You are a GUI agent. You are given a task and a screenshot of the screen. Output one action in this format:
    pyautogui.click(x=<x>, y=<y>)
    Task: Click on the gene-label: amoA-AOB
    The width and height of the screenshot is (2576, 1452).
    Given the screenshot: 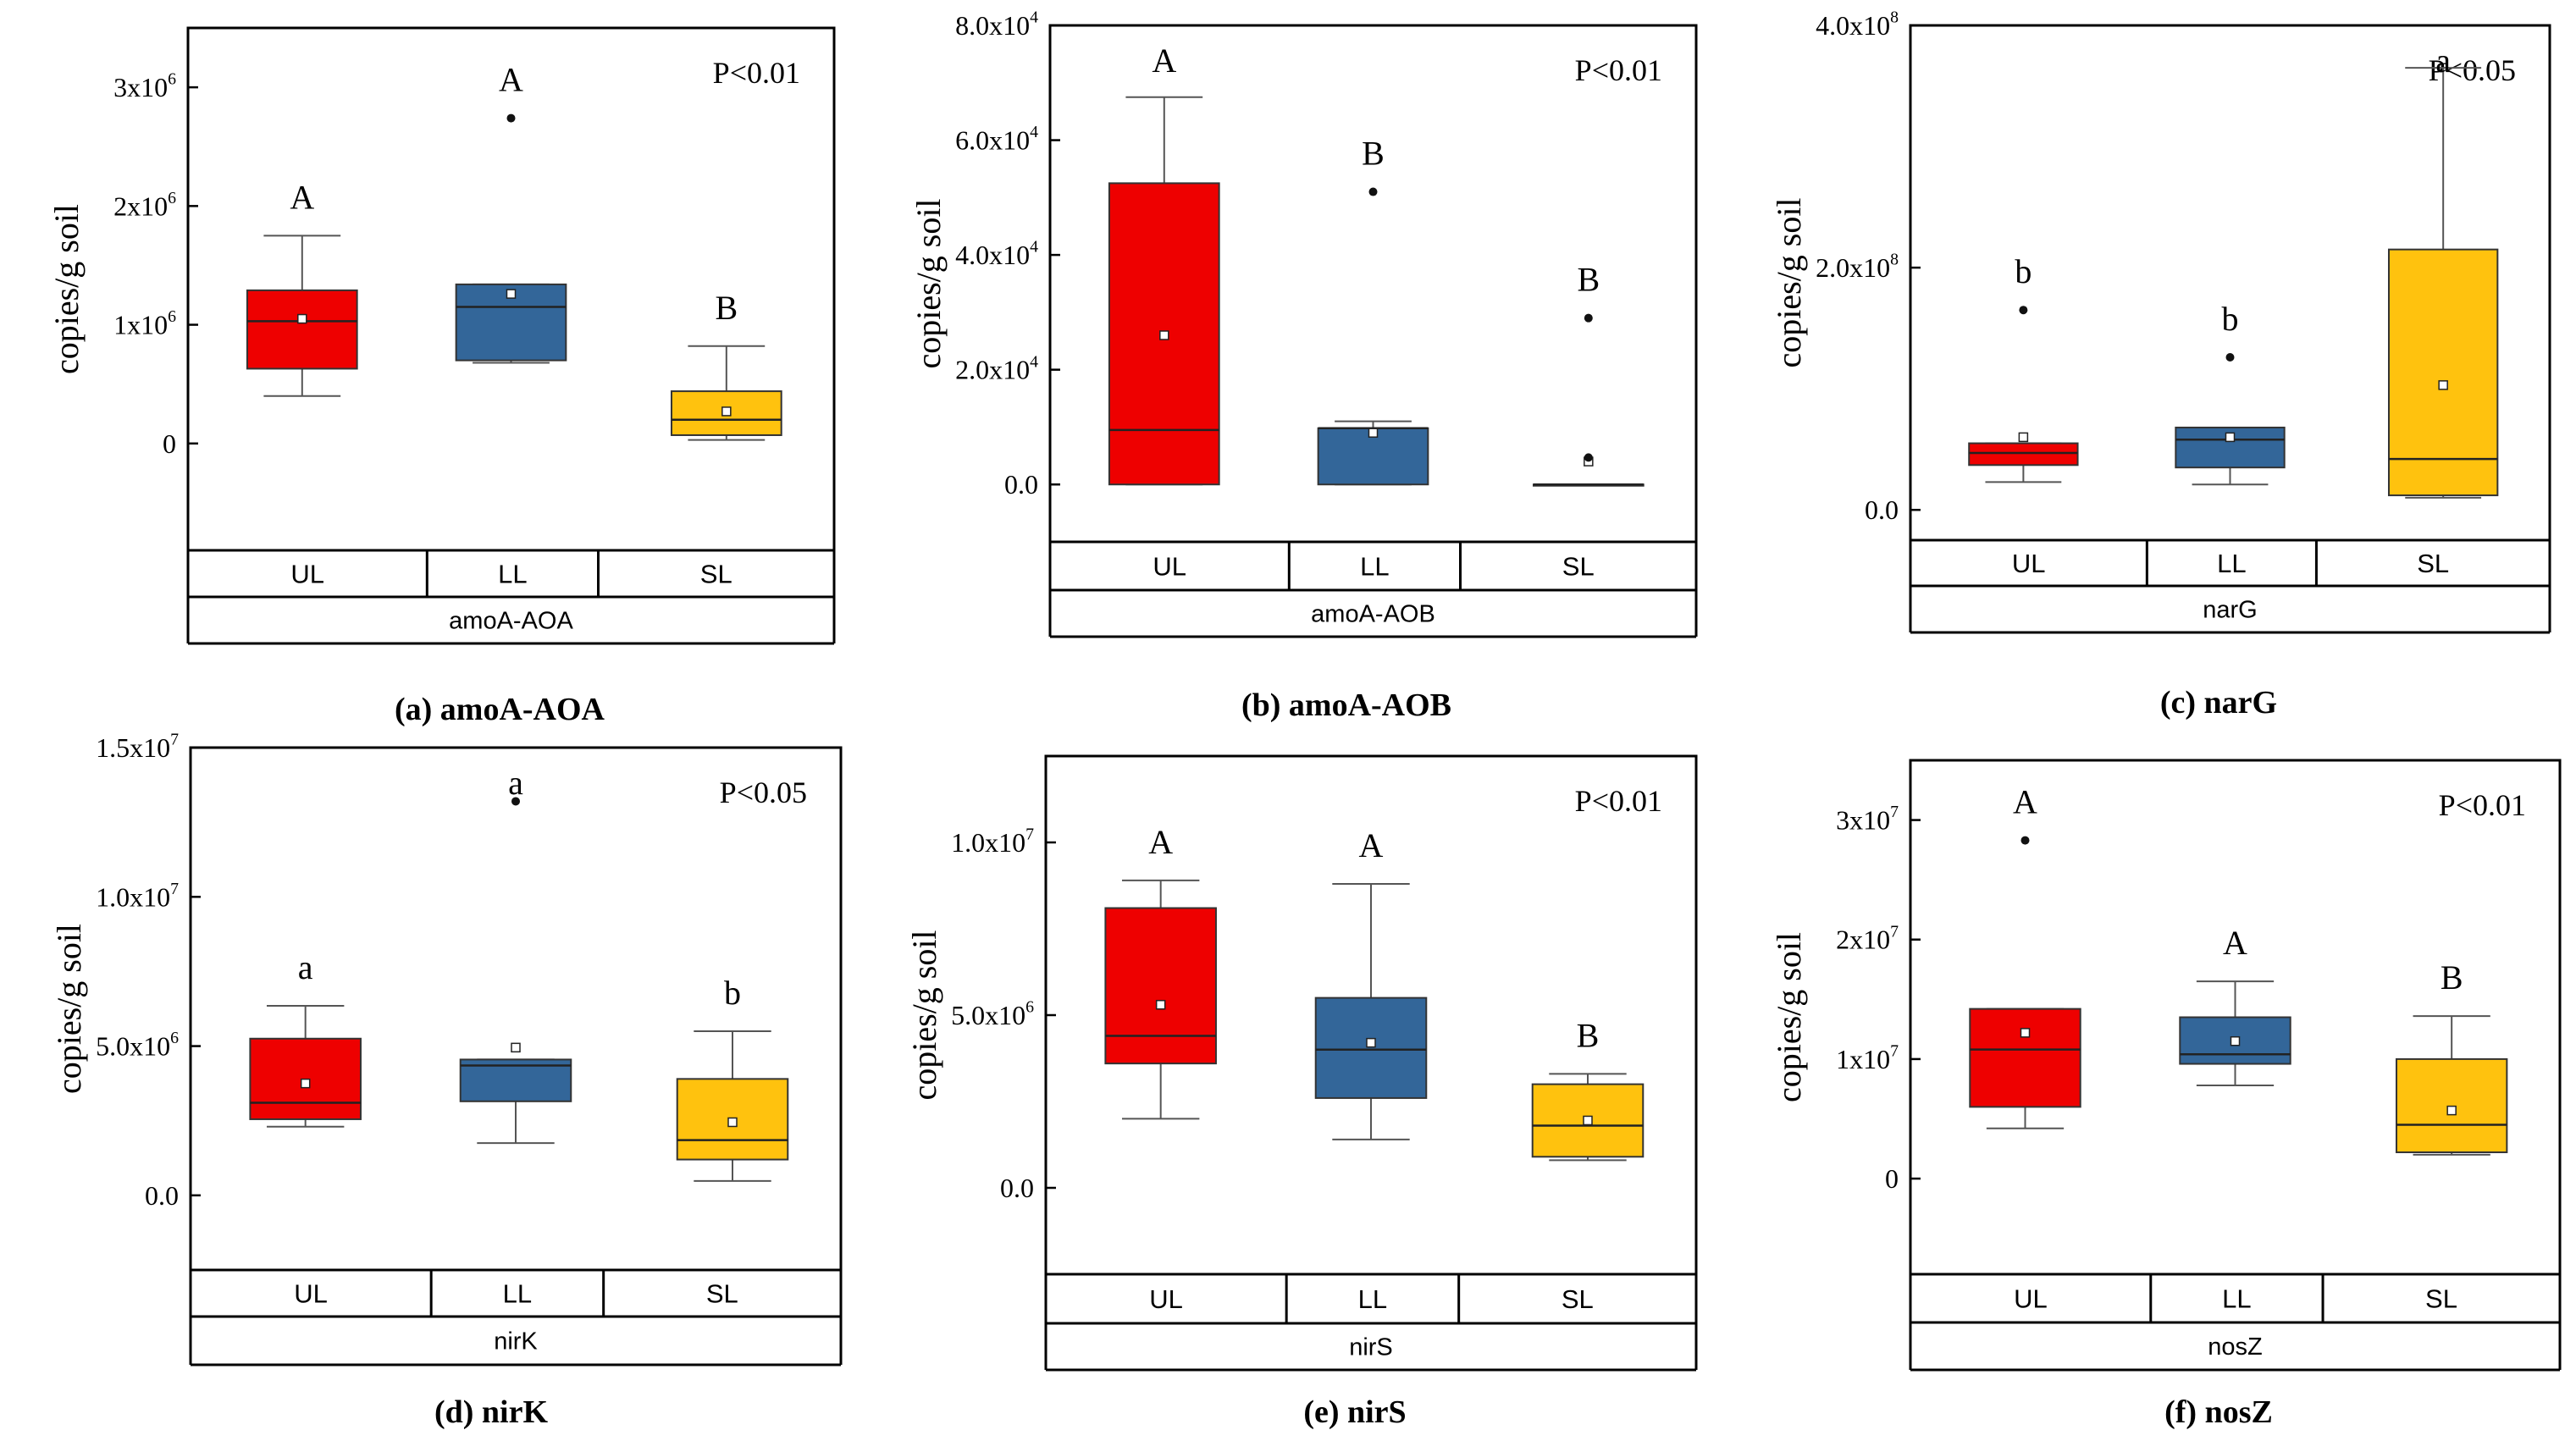 What is the action you would take?
    pyautogui.click(x=1373, y=614)
    